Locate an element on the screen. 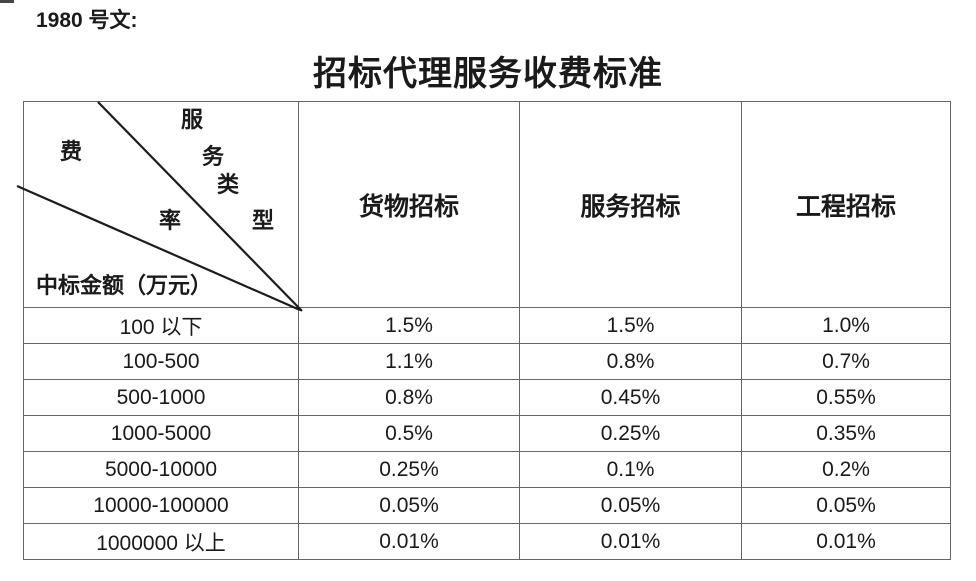 The width and height of the screenshot is (976, 581). corner-label-service-type-char-3: 类 is located at coordinates (228, 184).